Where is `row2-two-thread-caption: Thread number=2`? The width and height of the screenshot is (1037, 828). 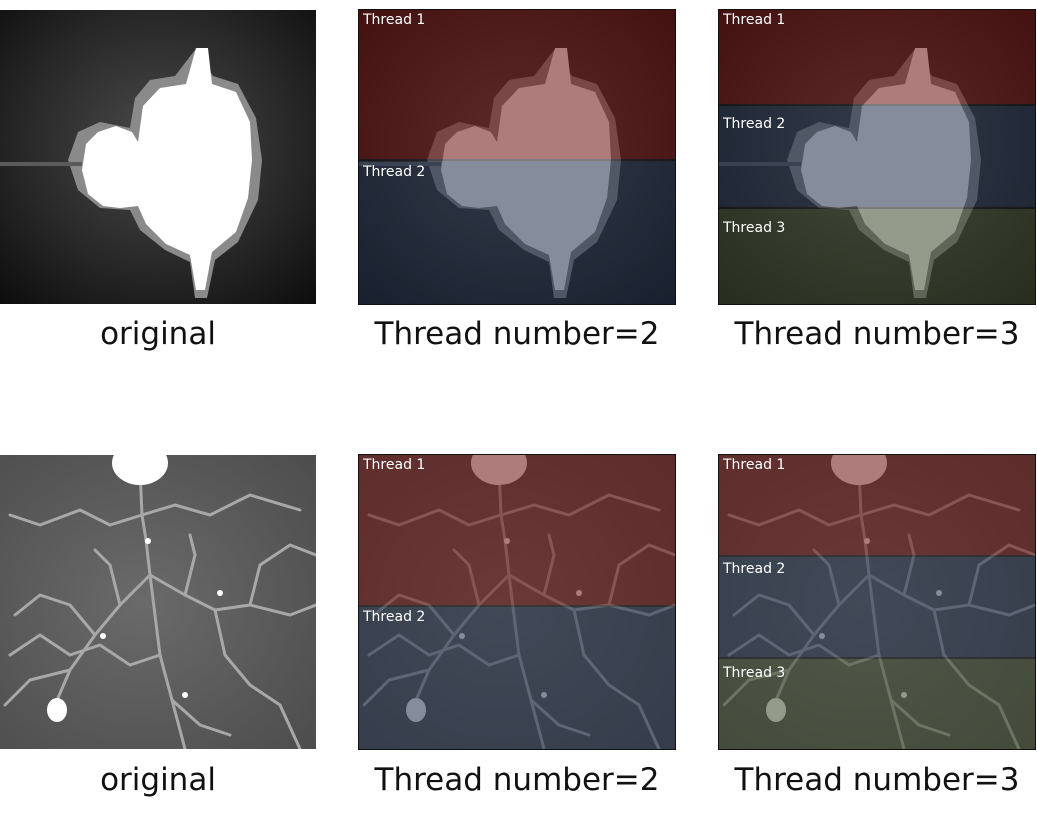
row2-two-thread-caption: Thread number=2 is located at coordinates (517, 780).